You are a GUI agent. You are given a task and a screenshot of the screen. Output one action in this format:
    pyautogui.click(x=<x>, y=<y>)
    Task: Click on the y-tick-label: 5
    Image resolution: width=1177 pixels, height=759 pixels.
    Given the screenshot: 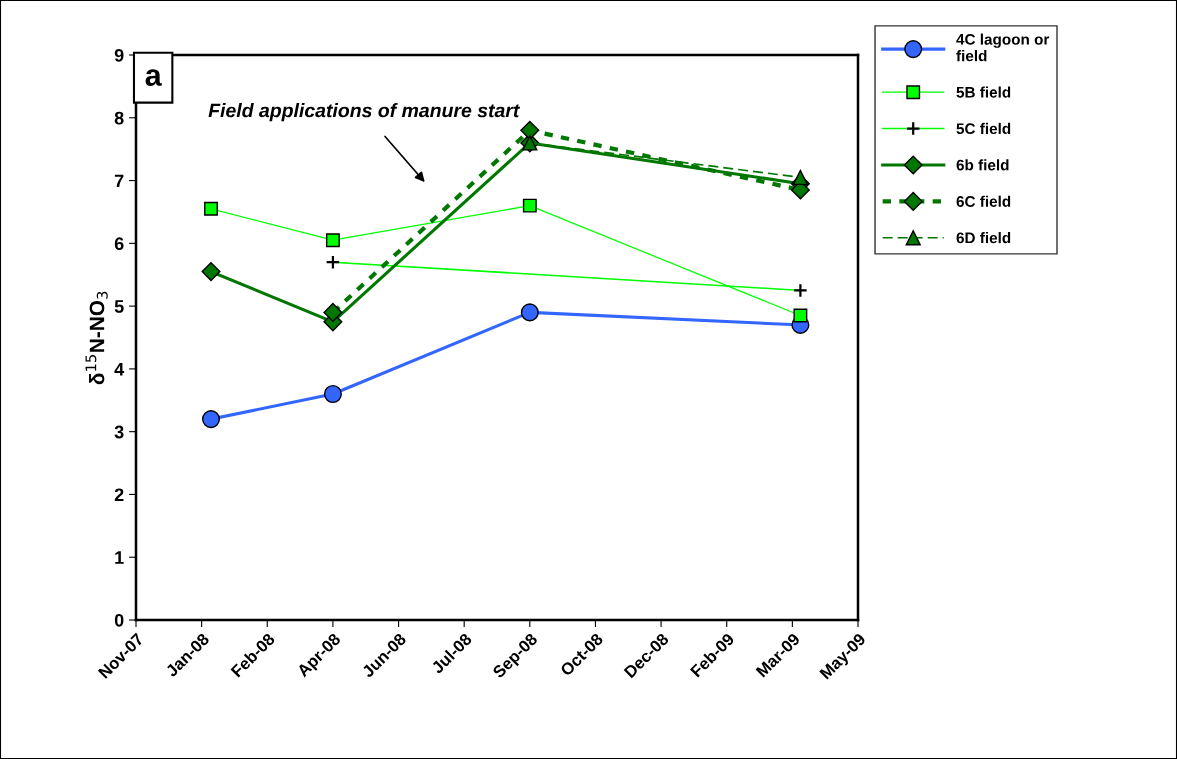 What is the action you would take?
    pyautogui.click(x=119, y=306)
    